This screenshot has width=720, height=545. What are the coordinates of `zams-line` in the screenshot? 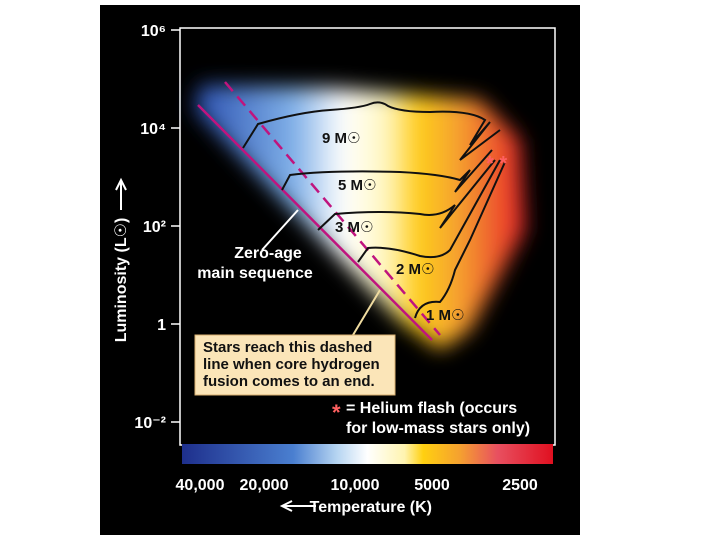 It's located at (315, 222).